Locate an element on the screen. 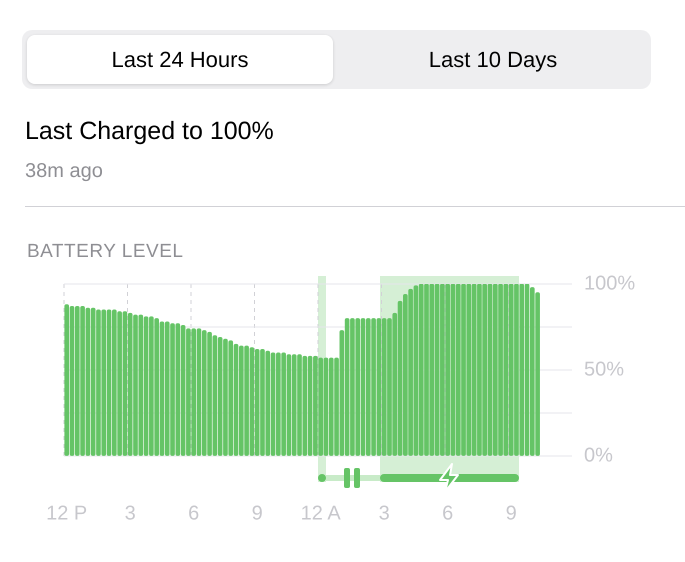  text: Last 10 Days is located at coordinates (493, 60).